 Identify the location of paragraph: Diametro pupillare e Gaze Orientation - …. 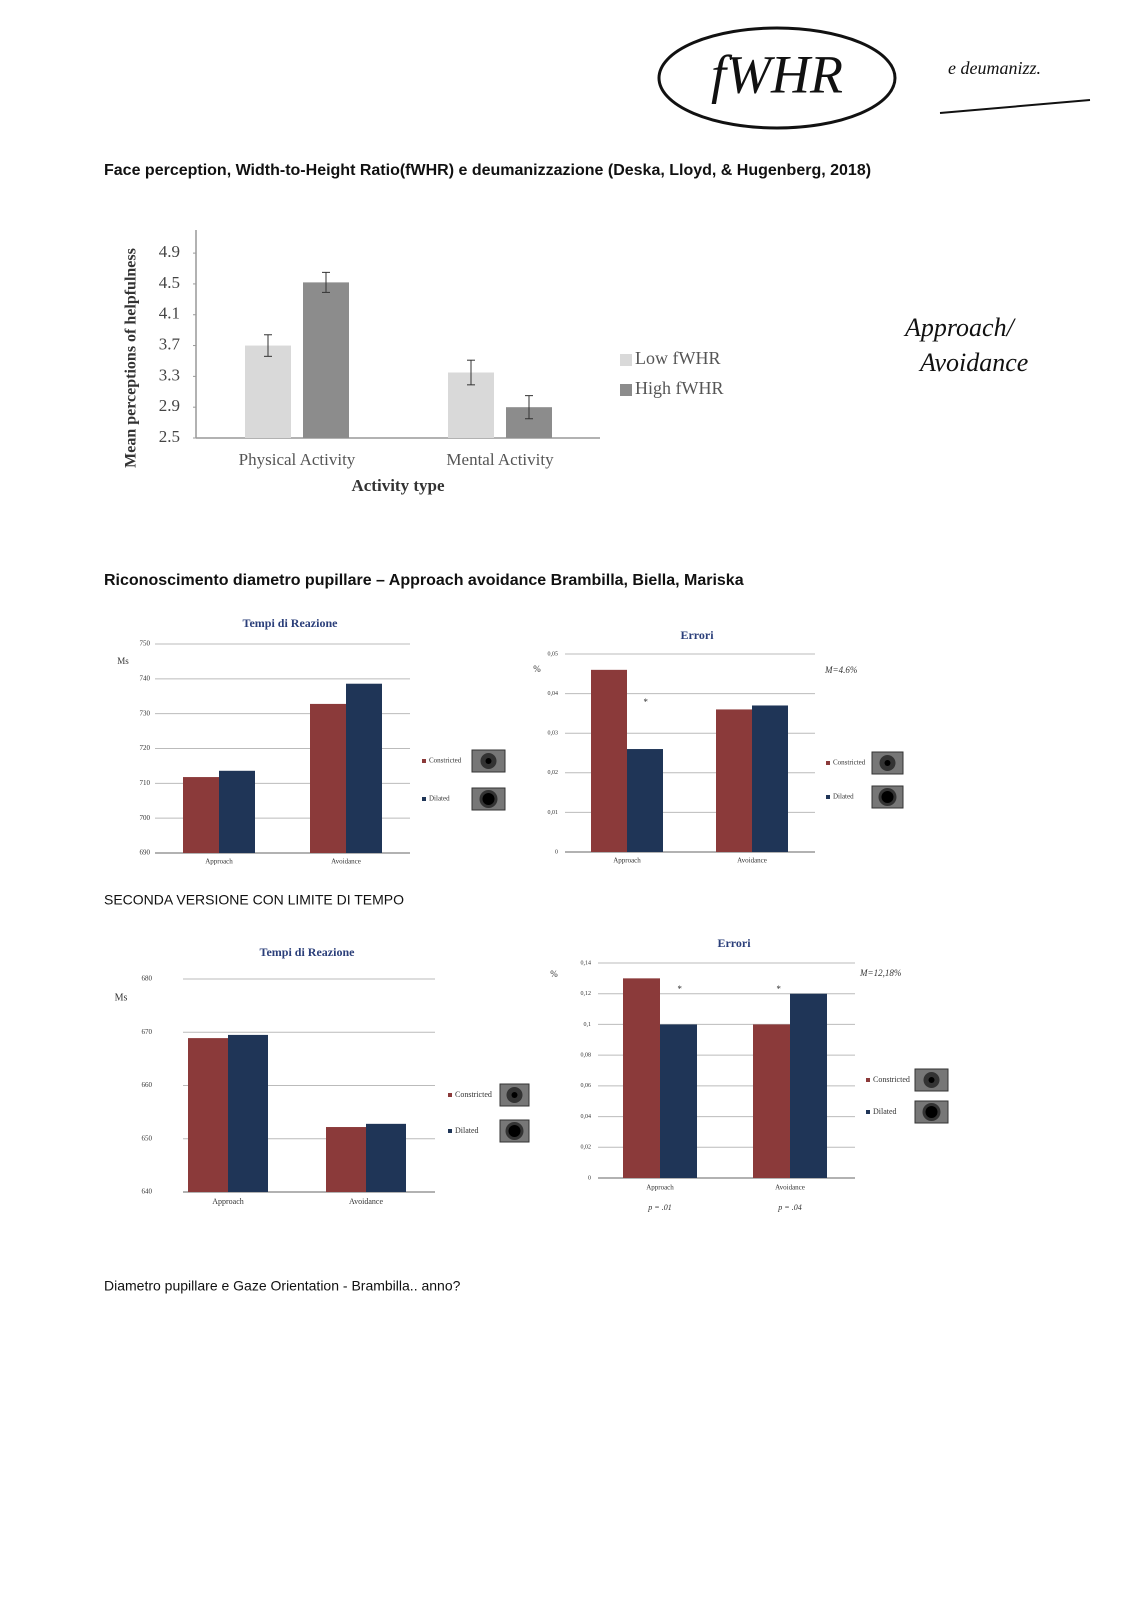
(282, 1286).